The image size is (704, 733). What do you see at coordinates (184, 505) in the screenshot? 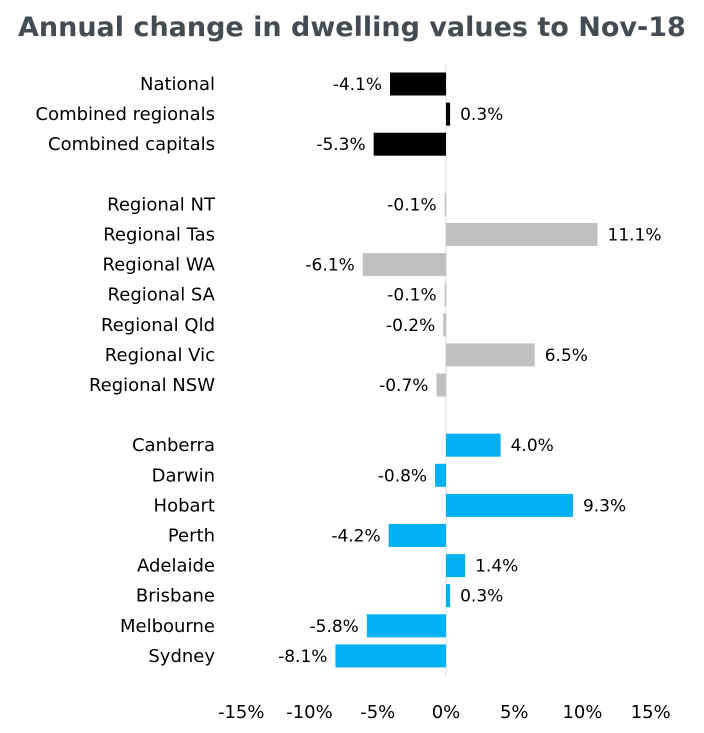
I see `category-label: Hobart` at bounding box center [184, 505].